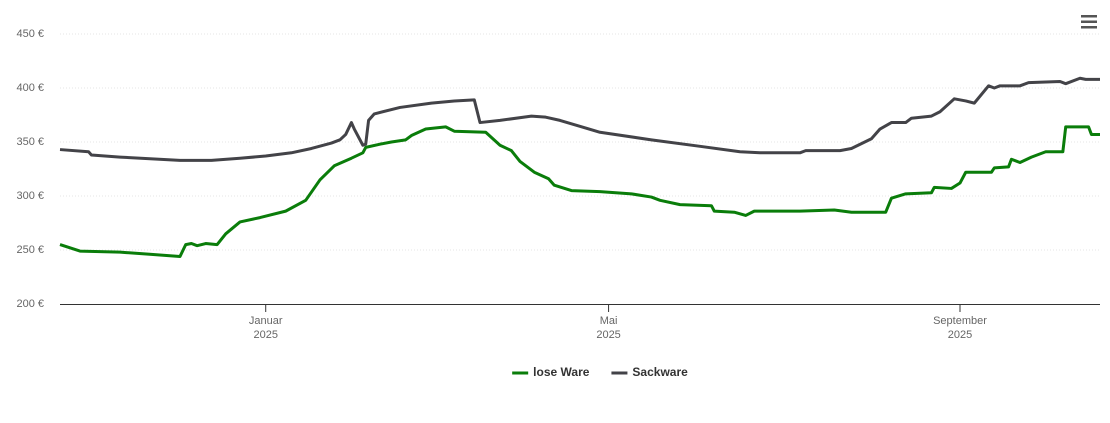 The width and height of the screenshot is (1110, 423). I want to click on x-tick-label: Mai, so click(609, 321).